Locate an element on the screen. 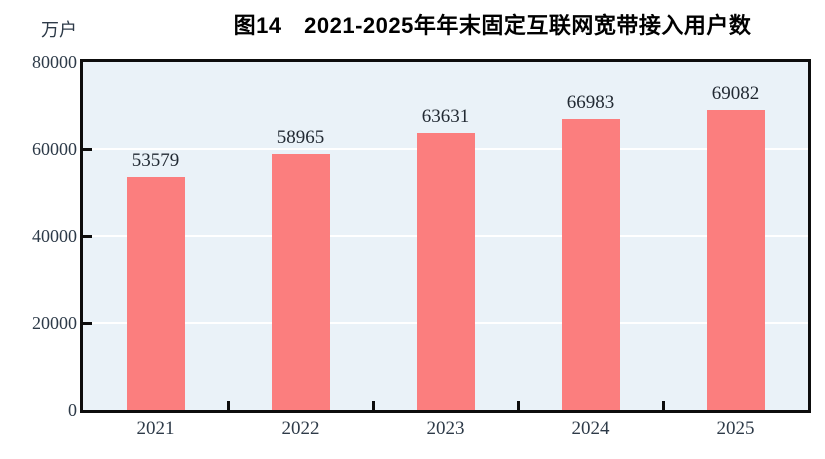 The image size is (825, 459). bar-value-label: 53579 is located at coordinates (155, 160).